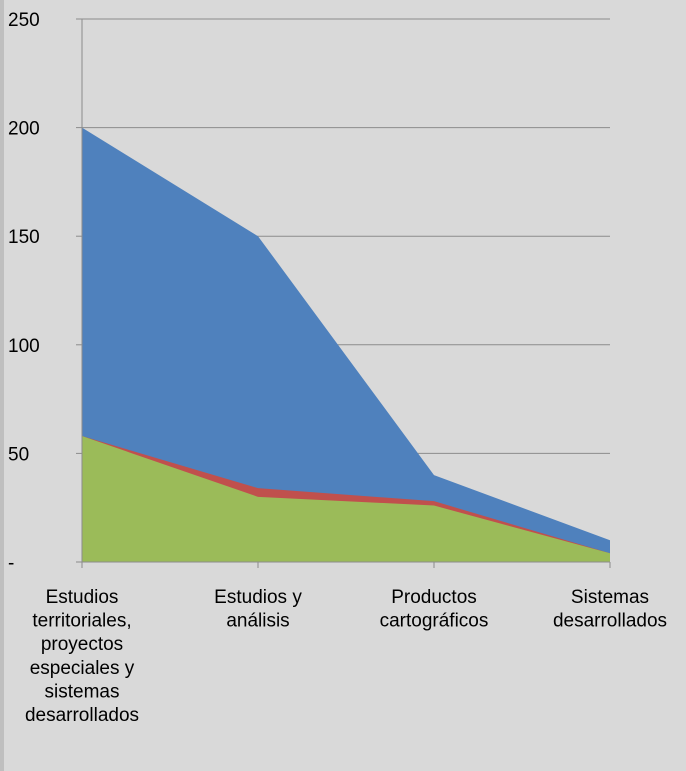  What do you see at coordinates (82, 644) in the screenshot?
I see `x-category-label-1-line-3: proyectos` at bounding box center [82, 644].